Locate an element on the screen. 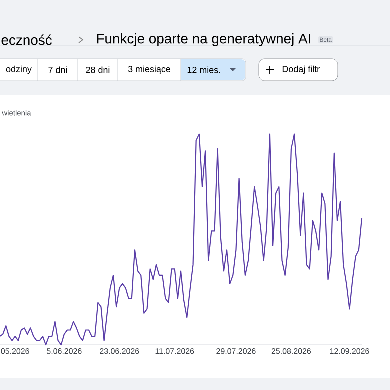  text: eczność is located at coordinates (27, 40).